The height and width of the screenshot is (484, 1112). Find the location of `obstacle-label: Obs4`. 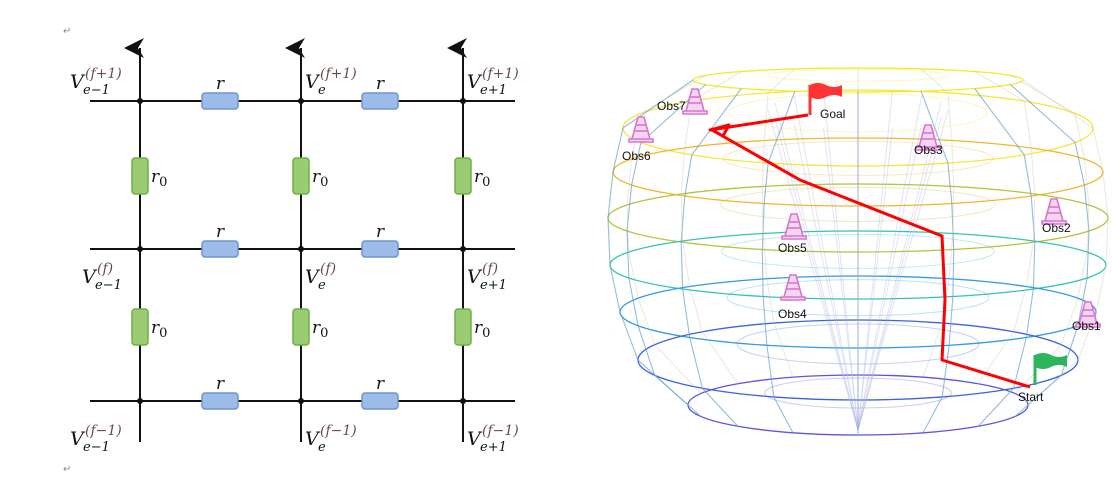

obstacle-label: Obs4 is located at coordinates (792, 314).